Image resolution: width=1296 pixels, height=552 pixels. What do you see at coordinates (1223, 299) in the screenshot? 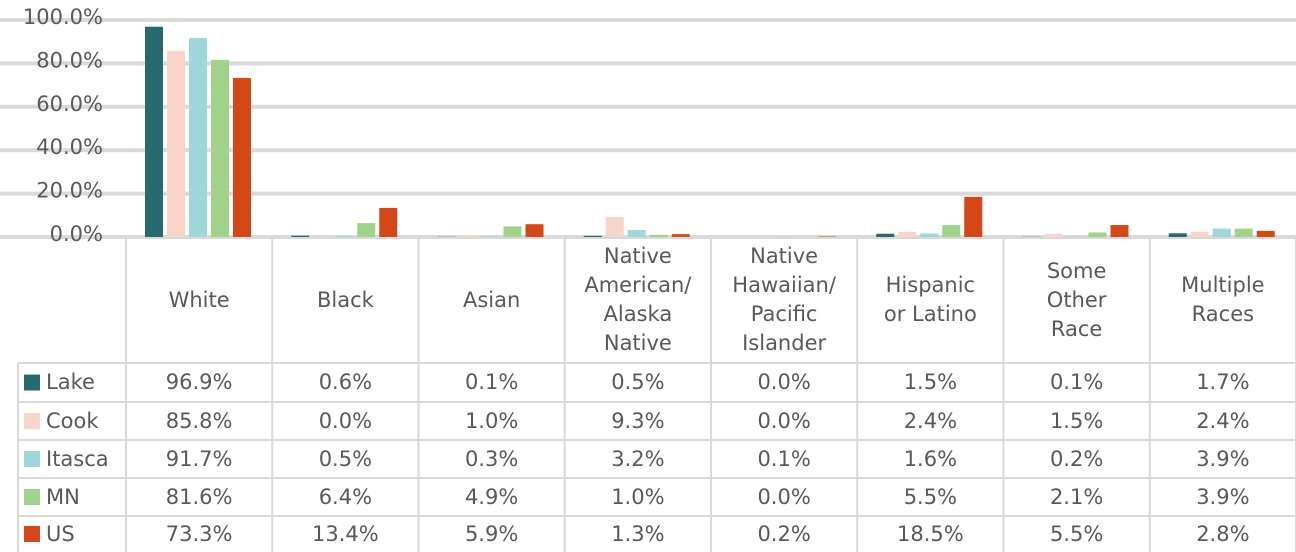
I see `category-label: Multiple Races` at bounding box center [1223, 299].